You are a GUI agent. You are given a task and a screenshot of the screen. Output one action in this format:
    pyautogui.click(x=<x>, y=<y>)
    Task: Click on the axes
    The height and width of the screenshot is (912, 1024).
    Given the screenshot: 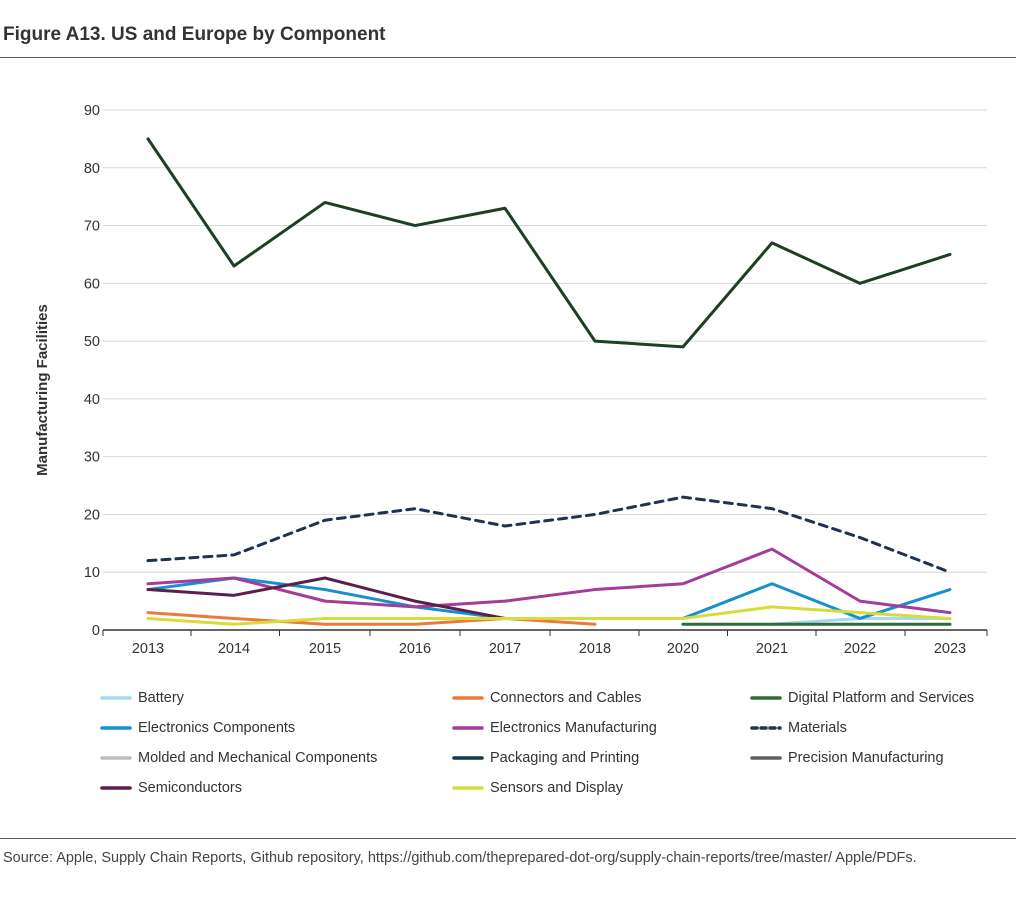 What is the action you would take?
    pyautogui.click(x=545, y=632)
    